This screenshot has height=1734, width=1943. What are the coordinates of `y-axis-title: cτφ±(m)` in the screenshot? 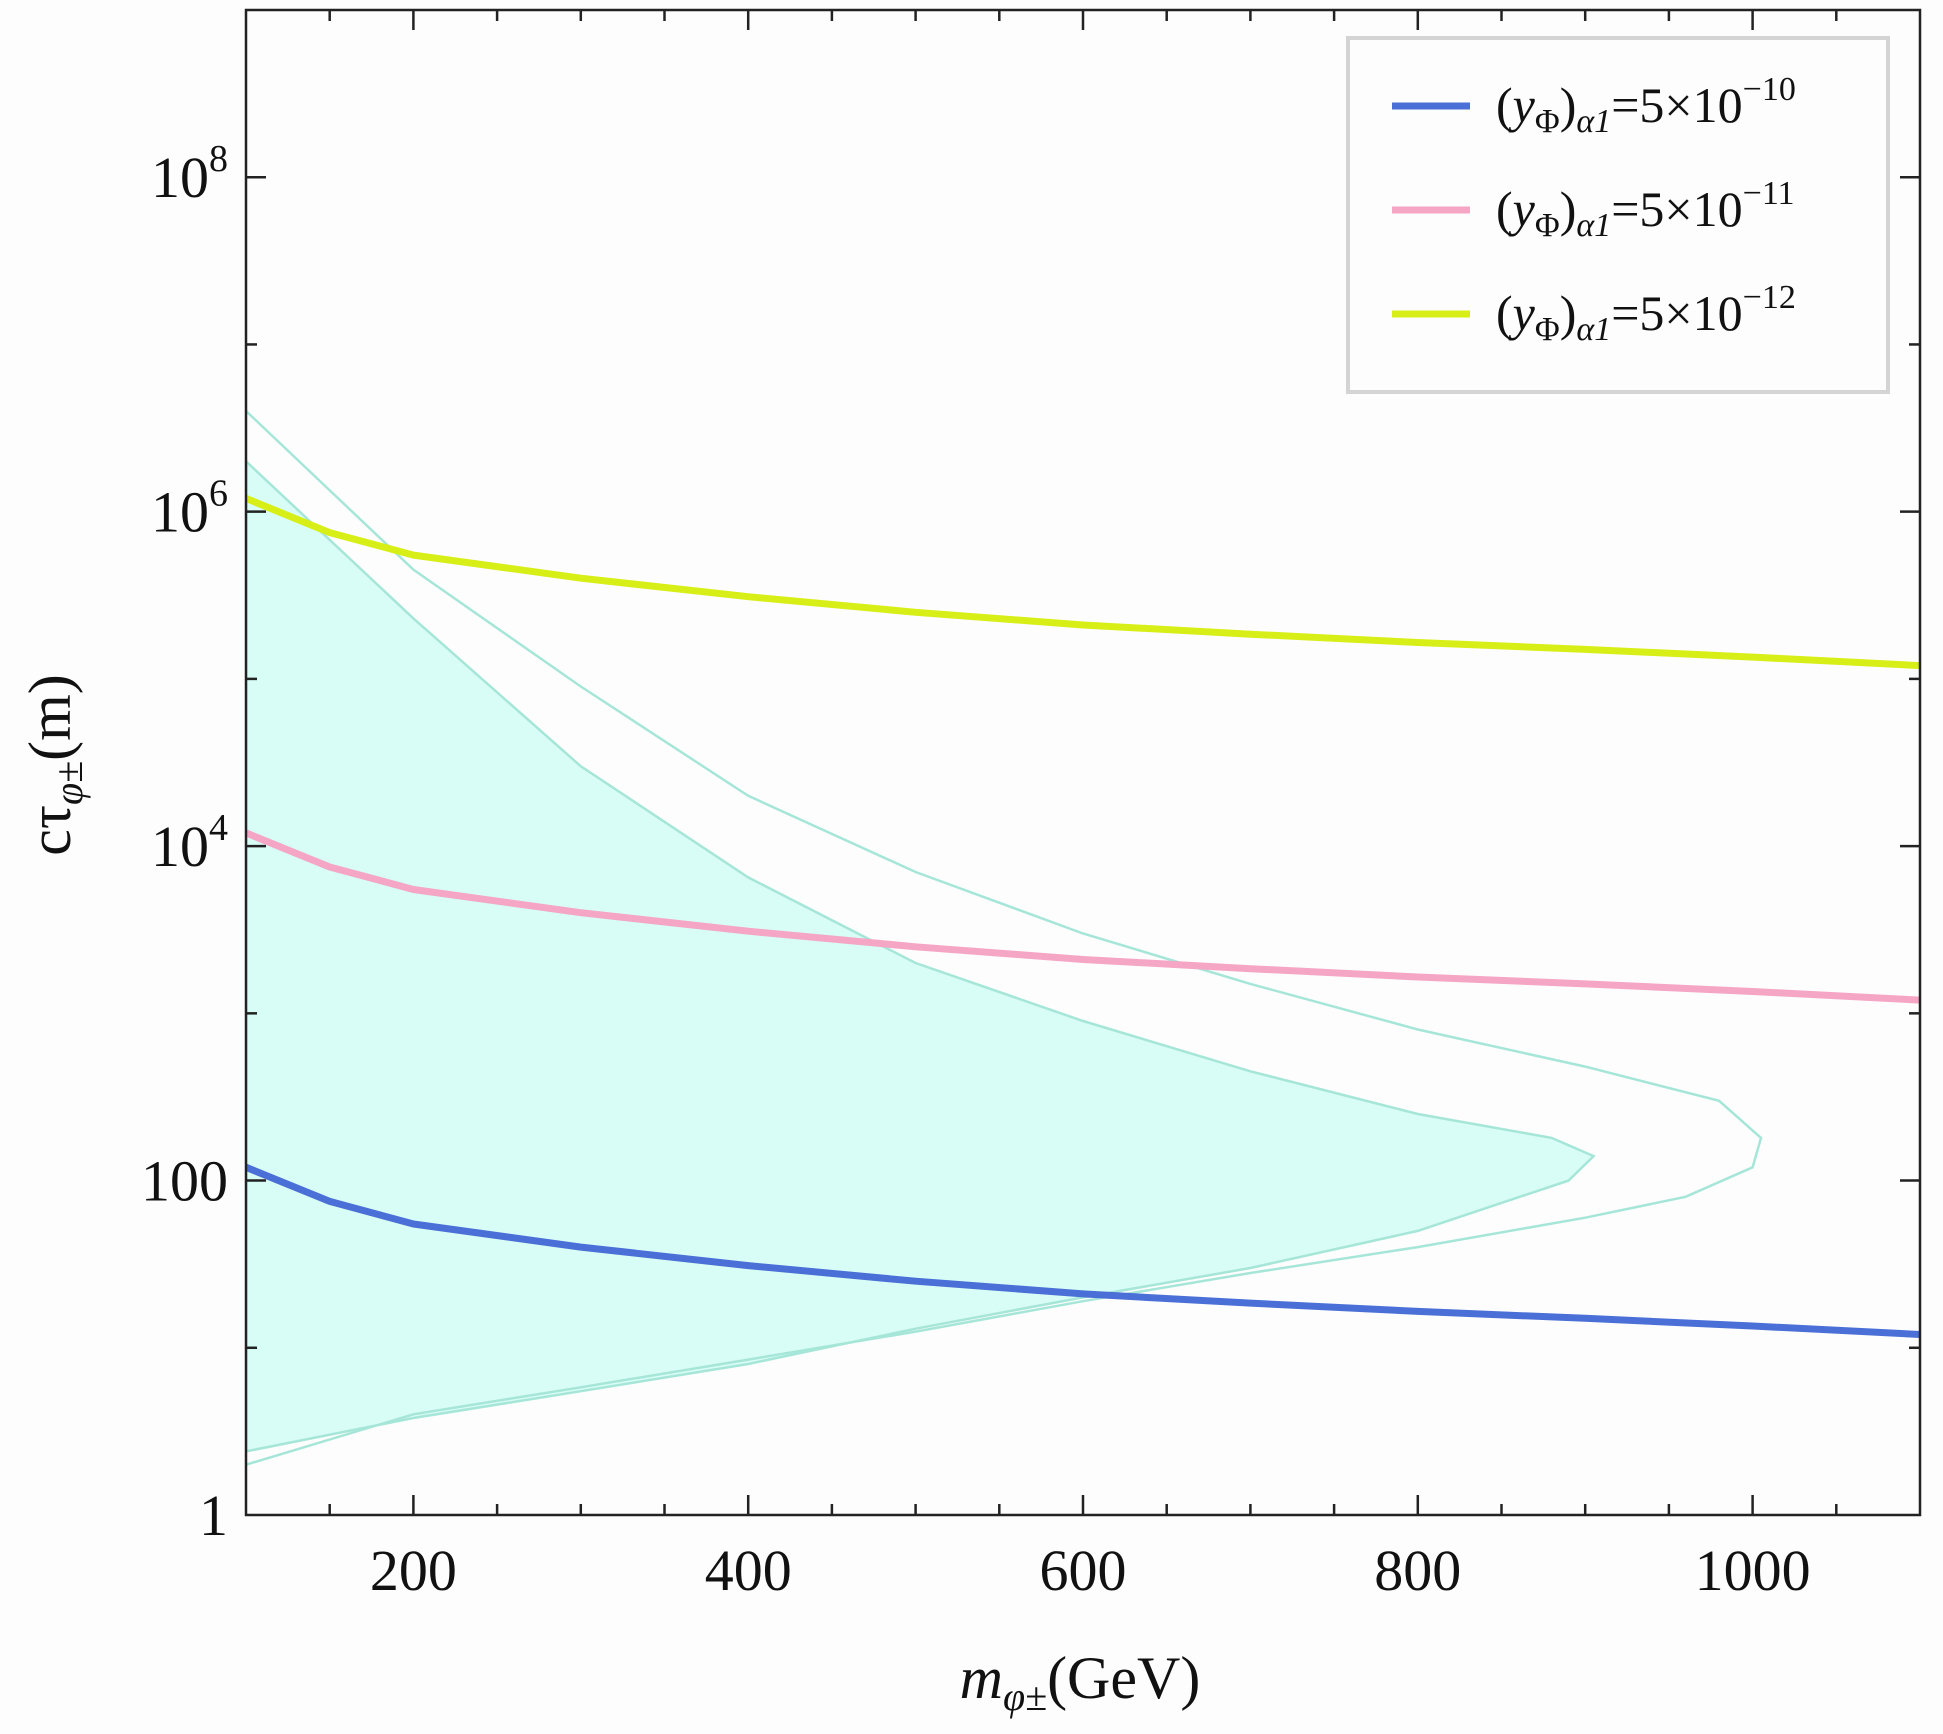 It's located at (54, 764).